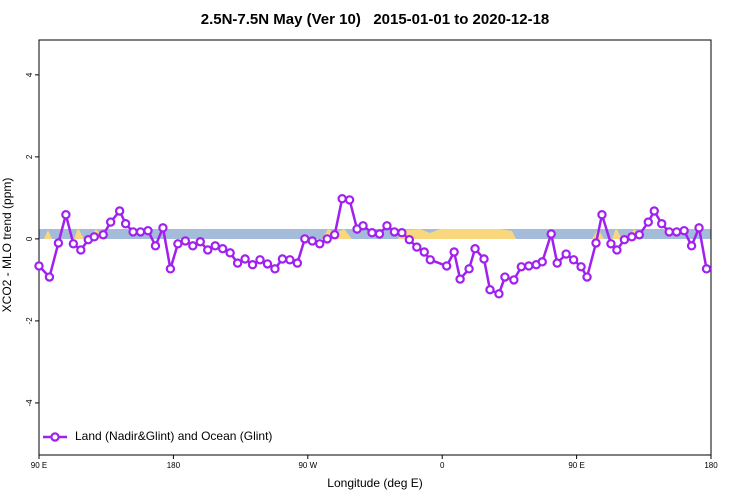  Describe the element at coordinates (29, 238) in the screenshot. I see `y-tick-label: 0` at that location.